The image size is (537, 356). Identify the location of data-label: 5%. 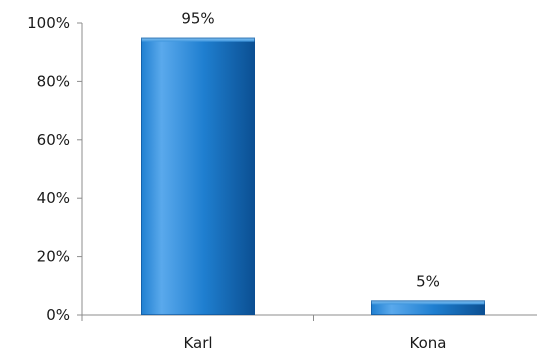
(428, 281).